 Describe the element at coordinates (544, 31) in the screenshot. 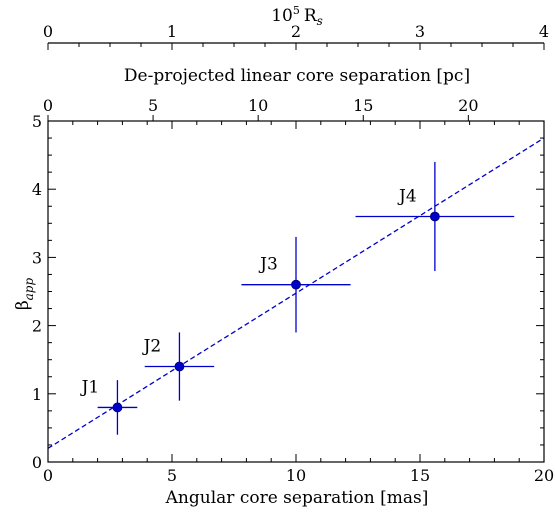

I see `rs-tick-label: 4` at that location.